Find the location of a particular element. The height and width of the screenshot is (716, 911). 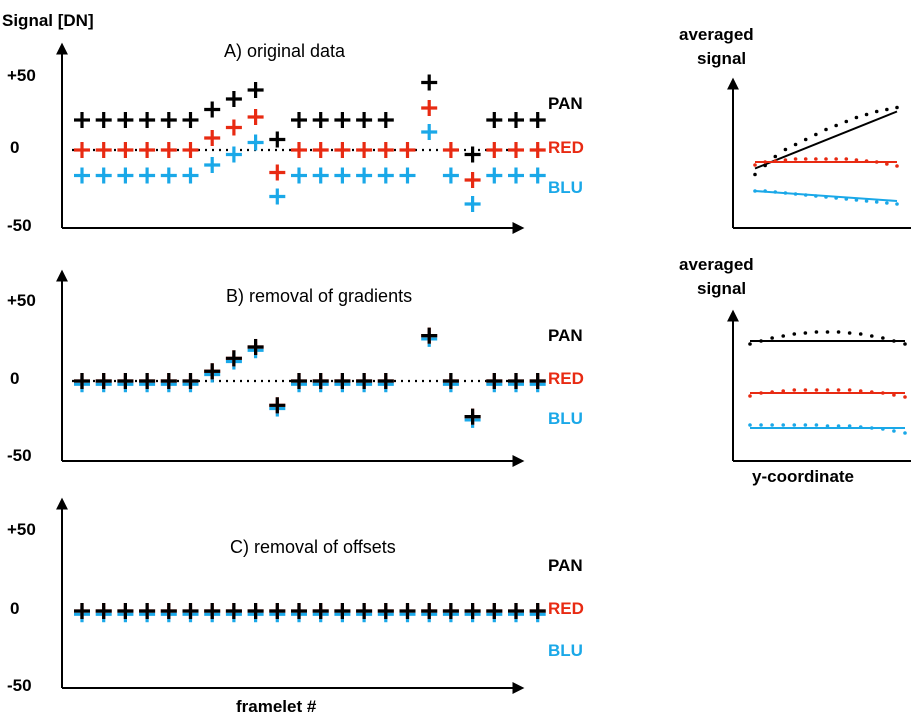

panel-c-ytick-zero: 0 is located at coordinates (14, 608).